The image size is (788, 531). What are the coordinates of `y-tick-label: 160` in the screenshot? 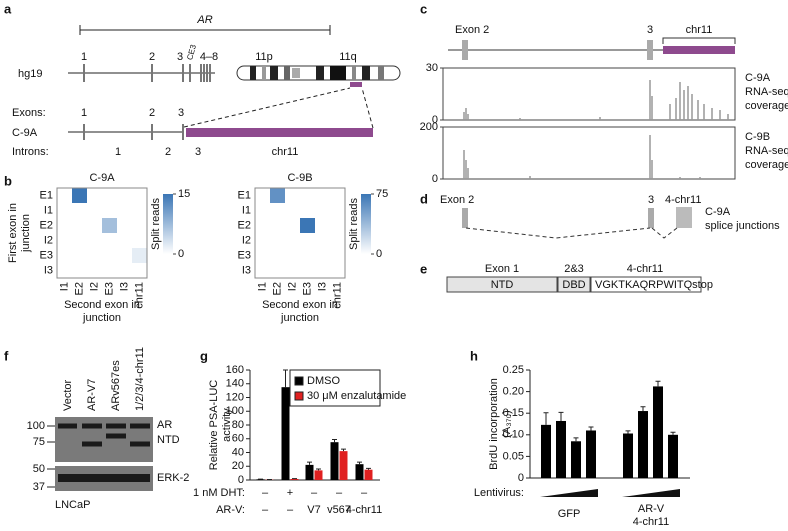 It's located at (235, 370).